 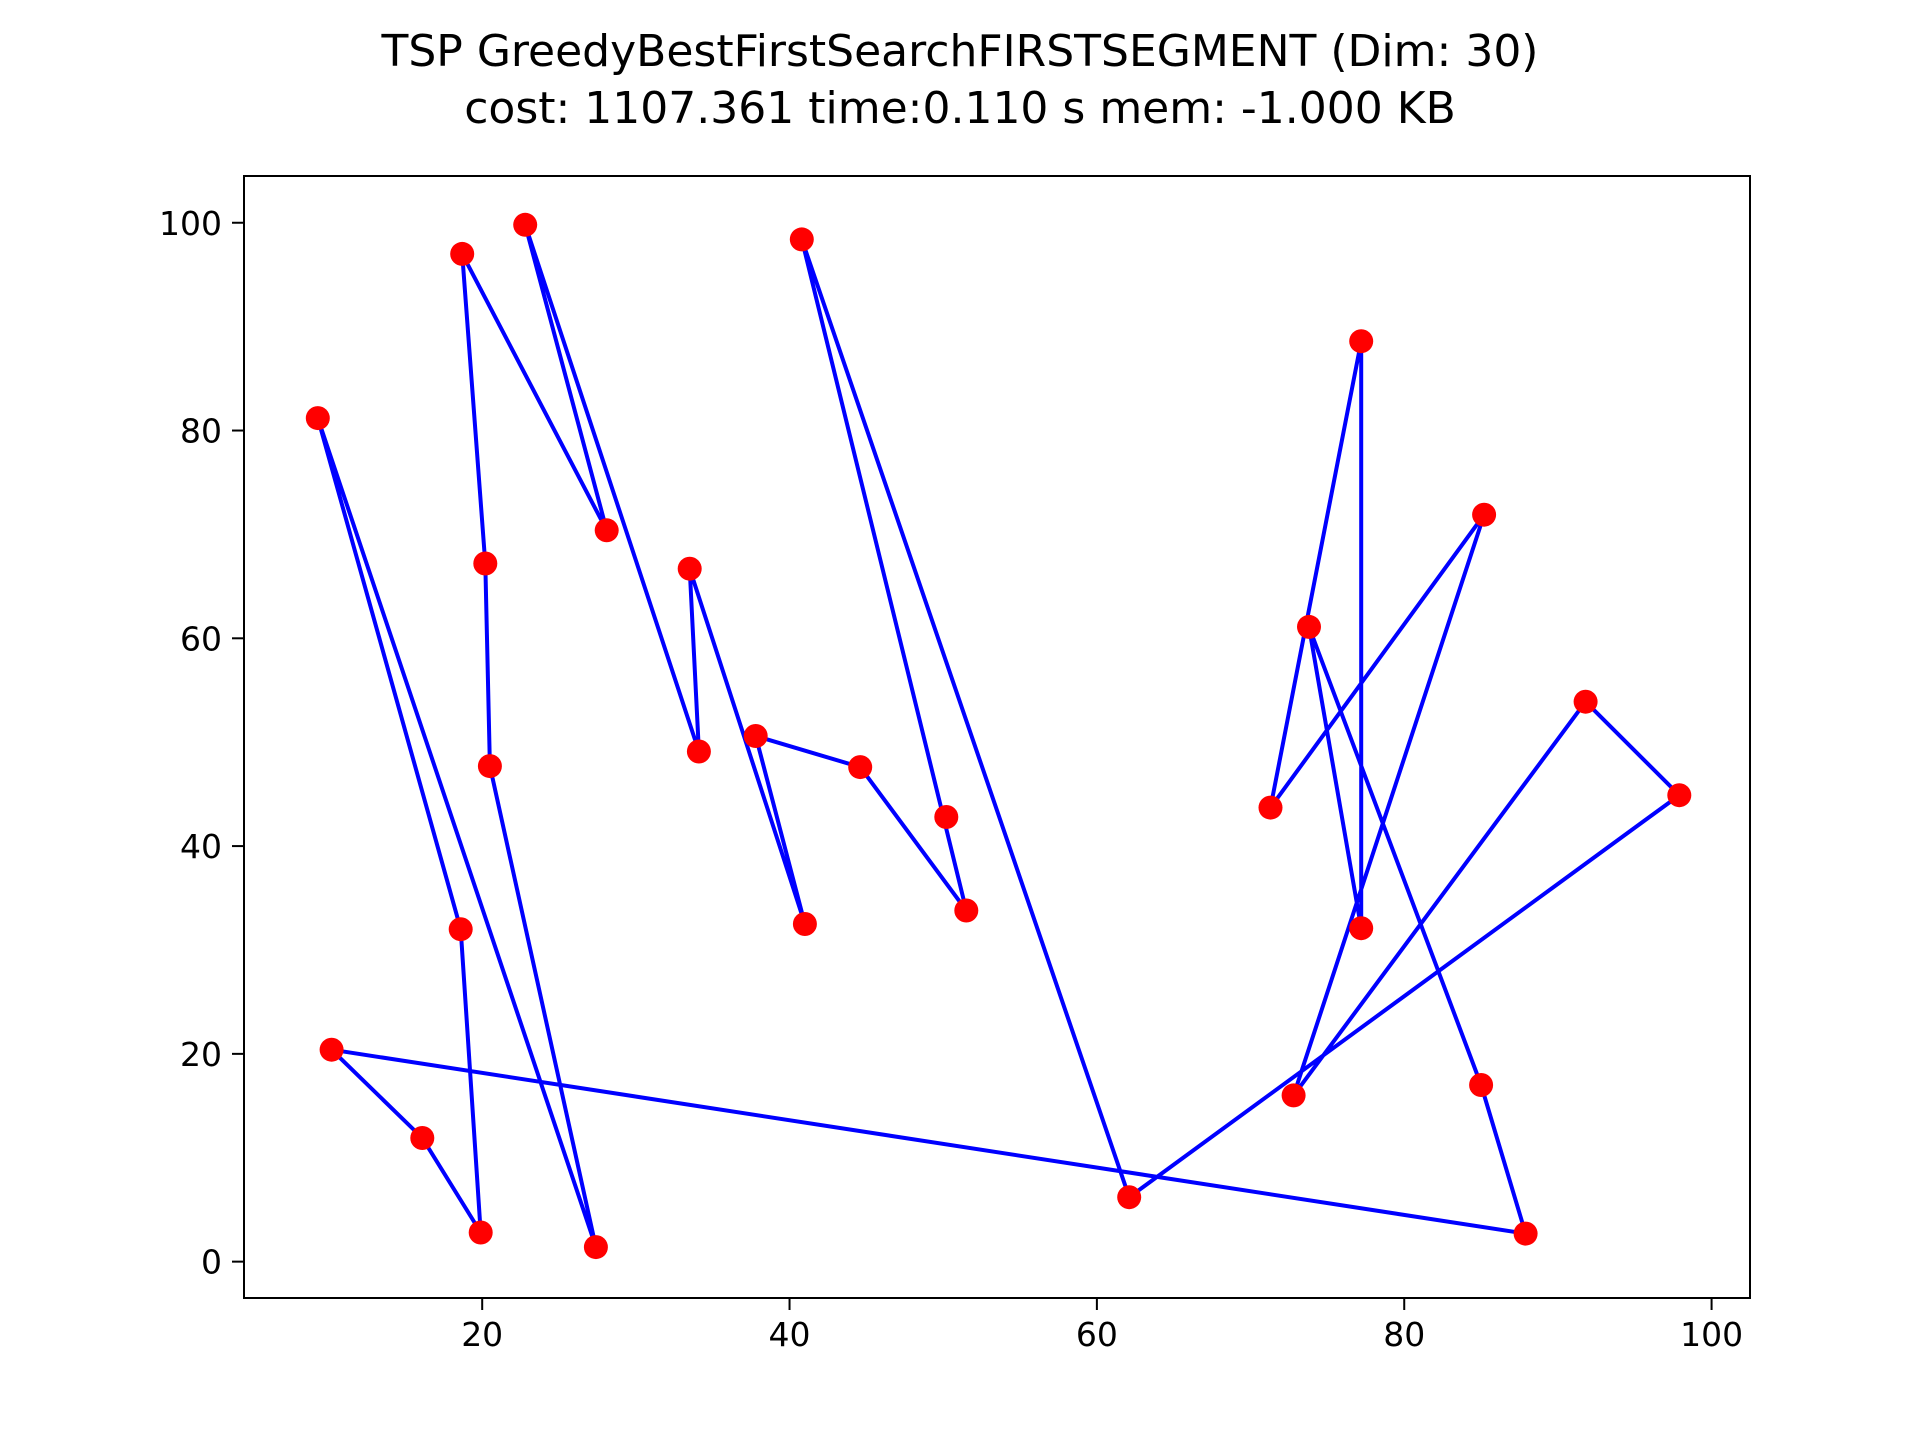 I want to click on x-tick-label: 20, so click(x=482, y=1334).